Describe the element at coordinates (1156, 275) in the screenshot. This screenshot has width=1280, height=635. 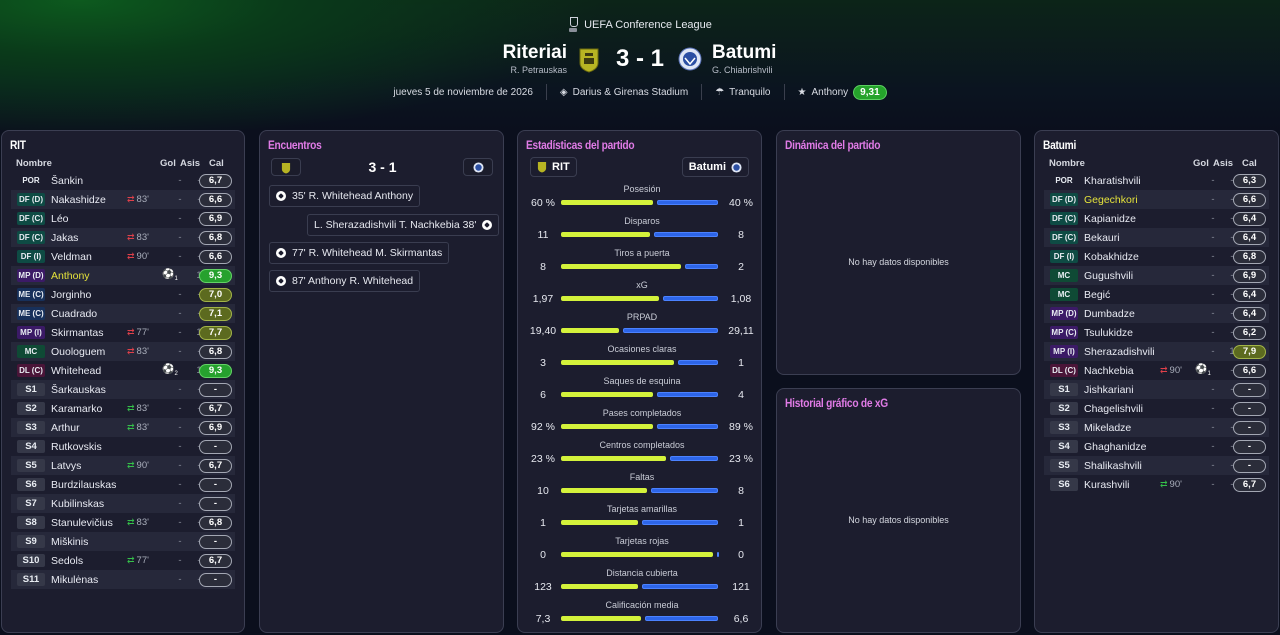
I see `player-row: MC Gugushvili - -6,9` at that location.